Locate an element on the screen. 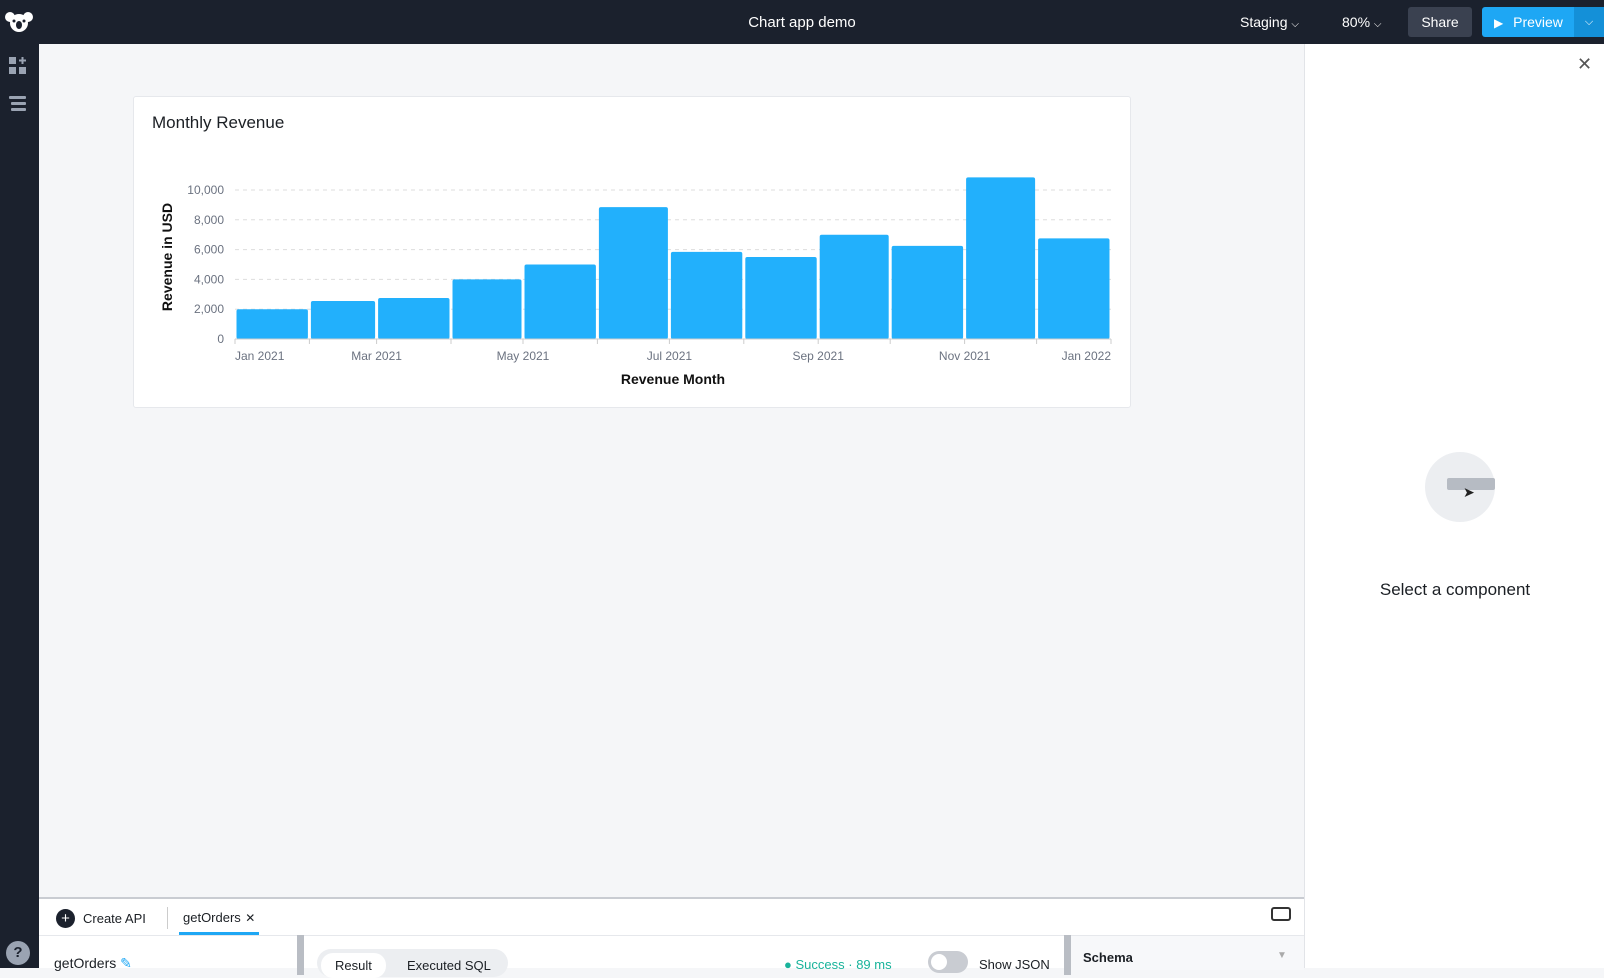 This screenshot has width=1604, height=978. schema-panel: Schema ▼ is located at coordinates (1187, 953).